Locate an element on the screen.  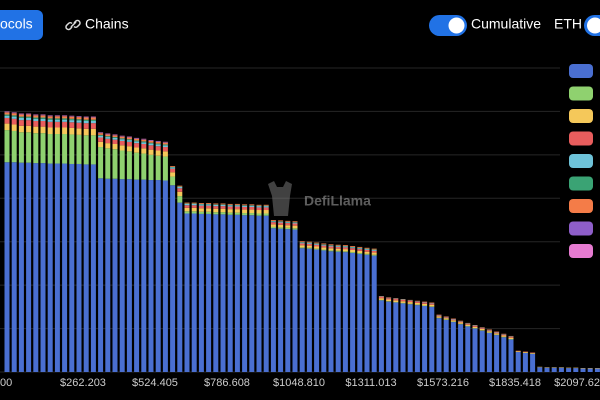
chains-tab: Chains is located at coordinates (97, 24).